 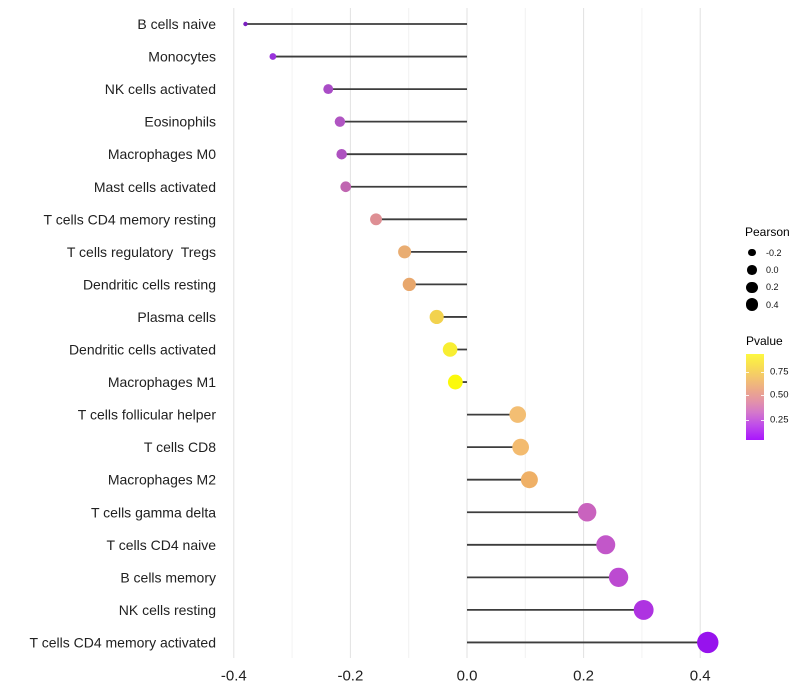 I want to click on y-axis-label: Macrophages M0, so click(x=162, y=154).